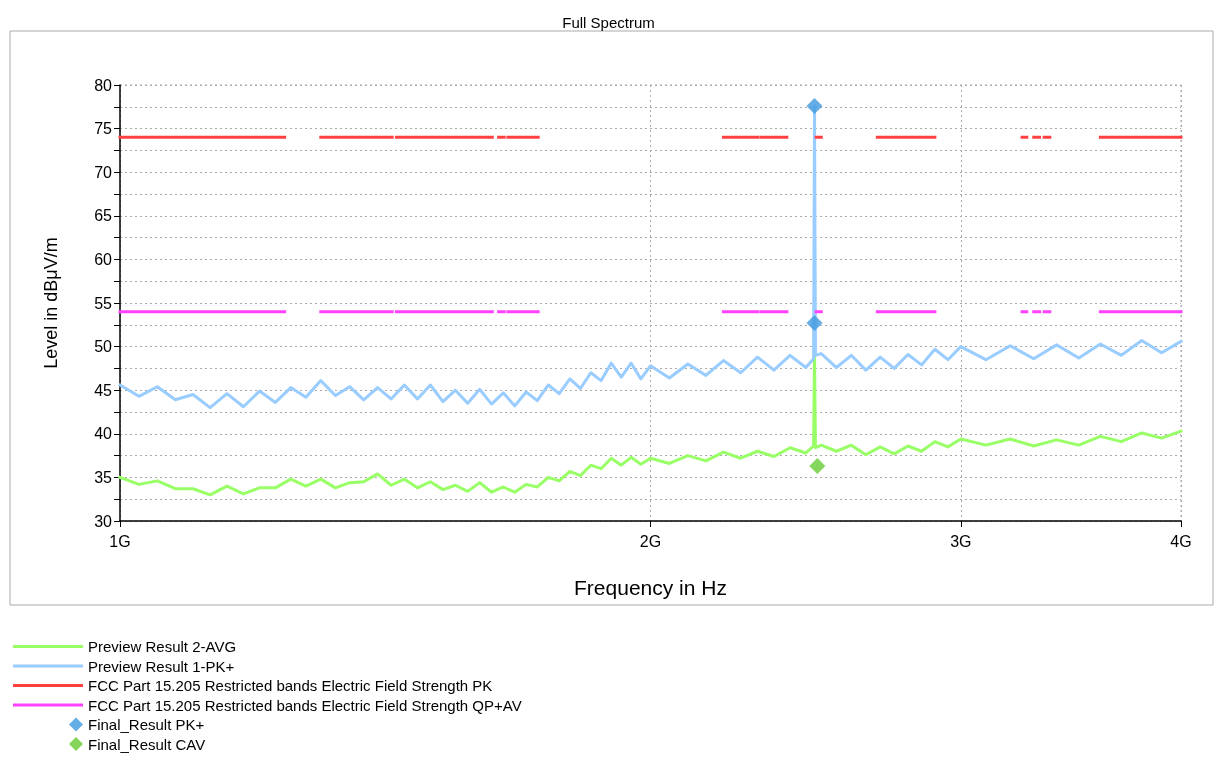 The image size is (1217, 779). What do you see at coordinates (305, 705) in the screenshot?
I see `legend-label: FCC Part 15.205 Restricted bands Electric Field Strength QP+AV` at bounding box center [305, 705].